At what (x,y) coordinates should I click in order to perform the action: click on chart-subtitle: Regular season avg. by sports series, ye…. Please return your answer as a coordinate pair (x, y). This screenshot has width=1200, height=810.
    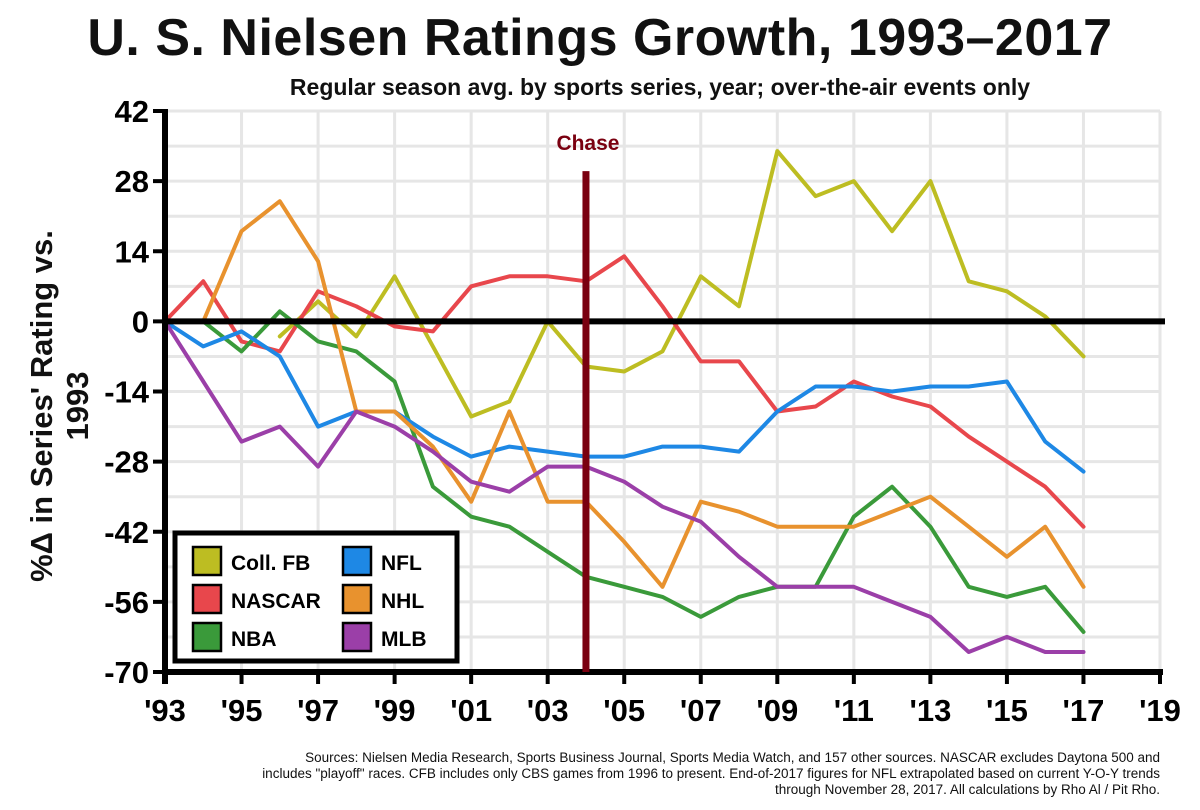
    Looking at the image, I should click on (660, 87).